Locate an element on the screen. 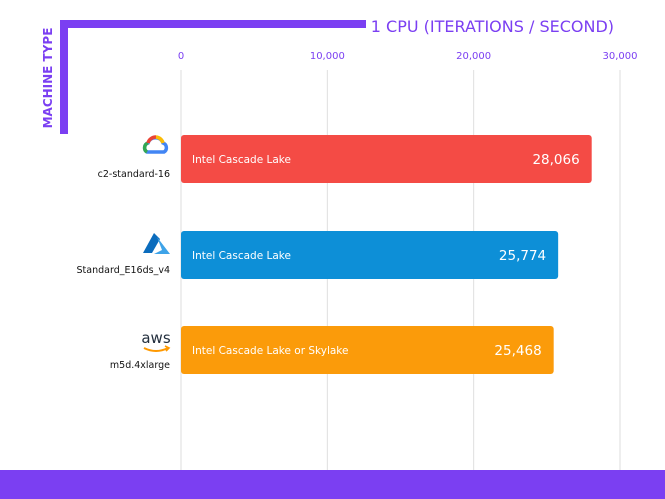  google-cloud-icon is located at coordinates (155, 144).